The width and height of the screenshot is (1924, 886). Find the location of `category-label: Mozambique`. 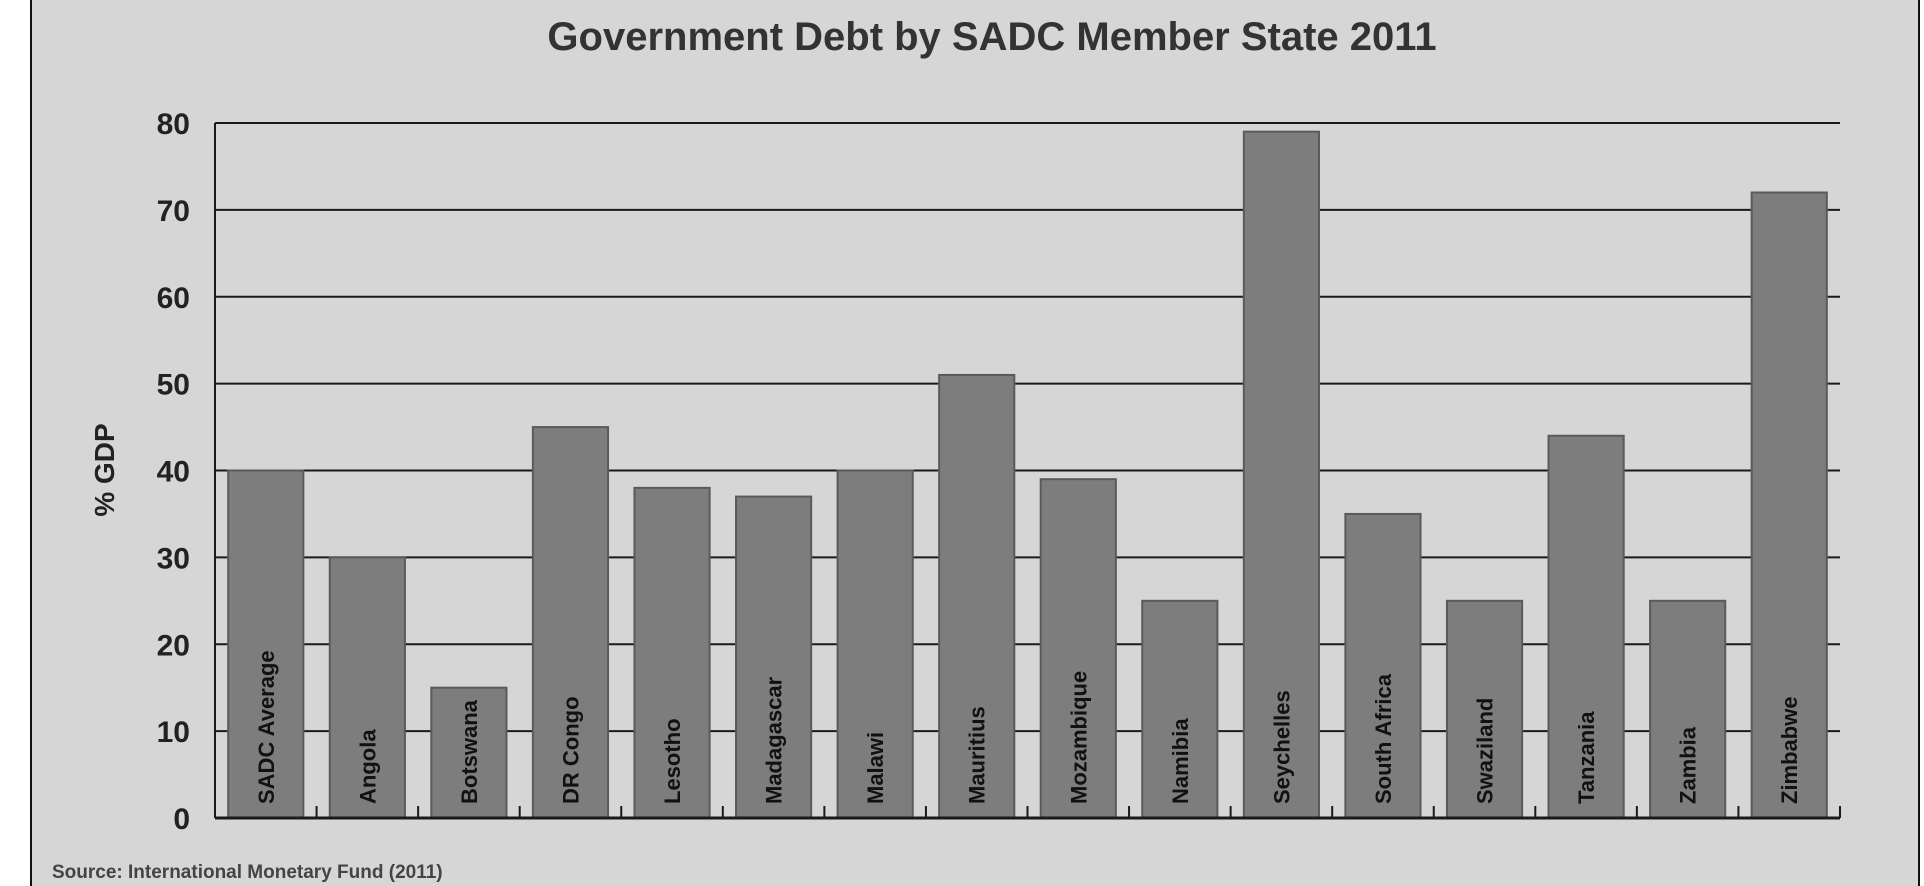

category-label: Mozambique is located at coordinates (1078, 737).